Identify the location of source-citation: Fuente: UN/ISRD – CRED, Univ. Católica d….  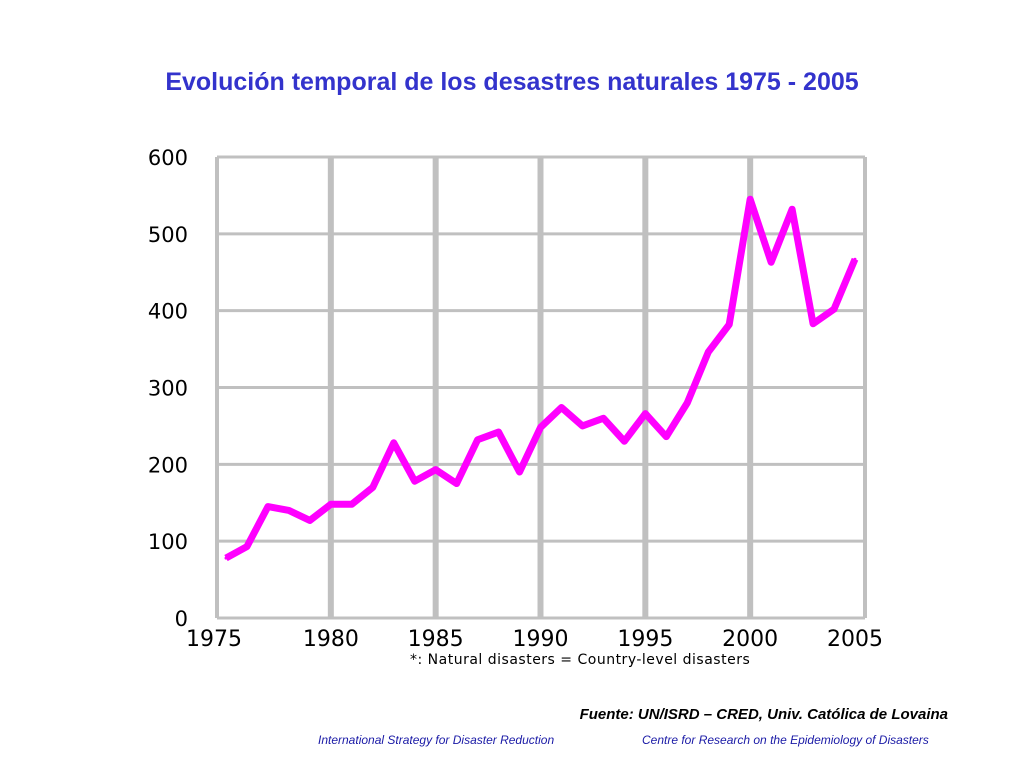
(763, 714).